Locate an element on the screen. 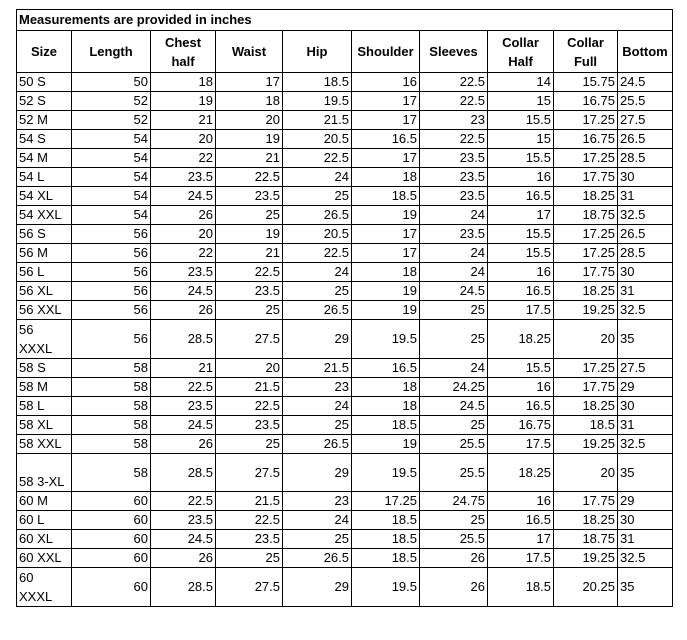 Image resolution: width=687 pixels, height=640 pixels. cell-waist: 20 is located at coordinates (249, 368).